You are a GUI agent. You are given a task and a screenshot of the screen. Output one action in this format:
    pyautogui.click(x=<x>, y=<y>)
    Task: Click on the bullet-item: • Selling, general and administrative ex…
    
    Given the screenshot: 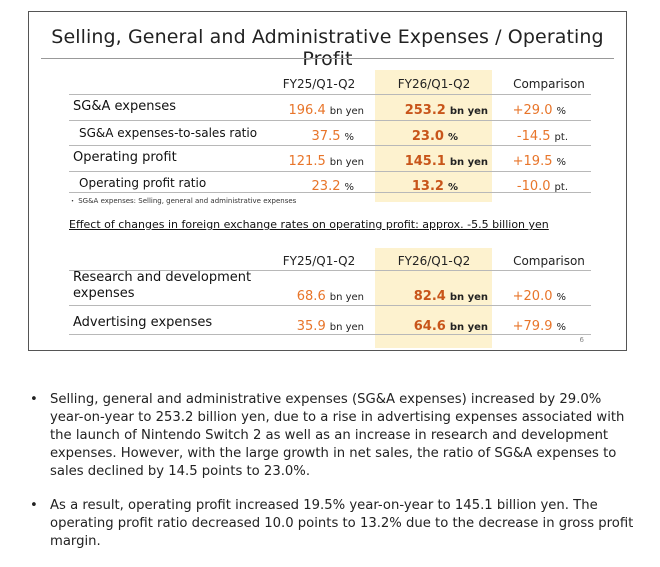 What is the action you would take?
    pyautogui.click(x=333, y=436)
    